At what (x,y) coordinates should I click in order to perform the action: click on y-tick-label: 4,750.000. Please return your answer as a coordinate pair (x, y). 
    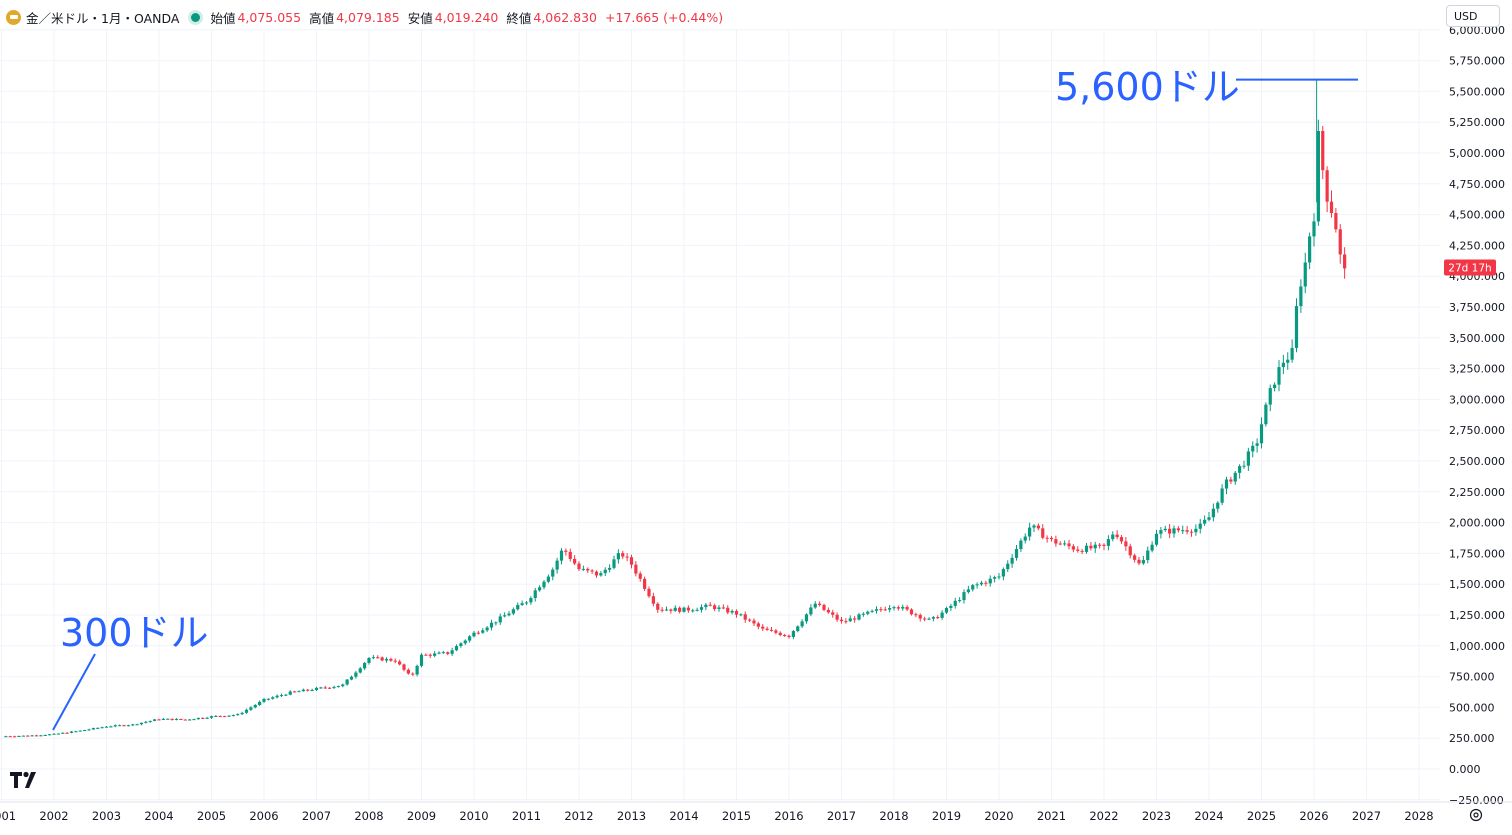
    Looking at the image, I should click on (1477, 184).